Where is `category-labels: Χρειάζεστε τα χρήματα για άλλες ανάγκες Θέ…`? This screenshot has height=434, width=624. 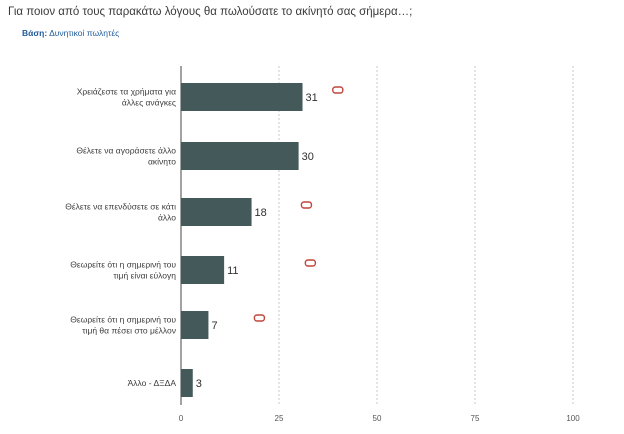
category-labels: Χρειάζεστε τα χρήματα για άλλες ανάγκες Θέ… is located at coordinates (120, 238).